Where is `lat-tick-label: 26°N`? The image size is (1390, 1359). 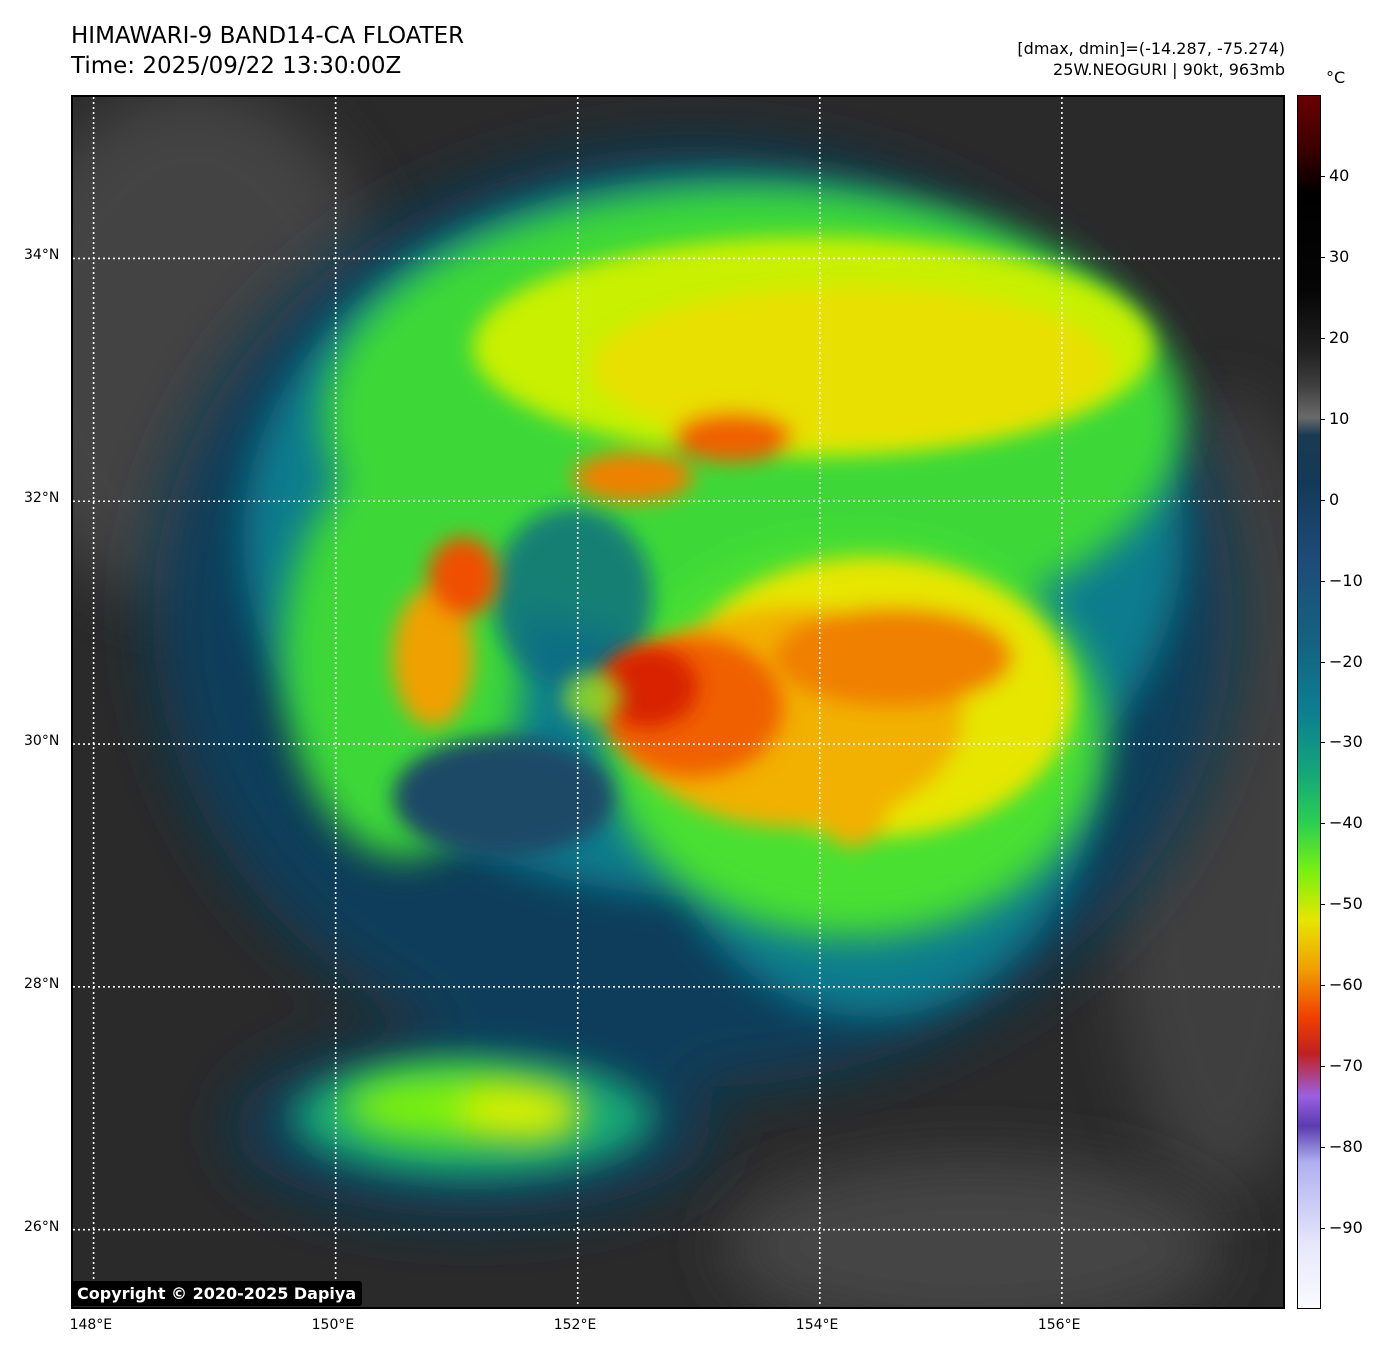
lat-tick-label: 26°N is located at coordinates (42, 1226).